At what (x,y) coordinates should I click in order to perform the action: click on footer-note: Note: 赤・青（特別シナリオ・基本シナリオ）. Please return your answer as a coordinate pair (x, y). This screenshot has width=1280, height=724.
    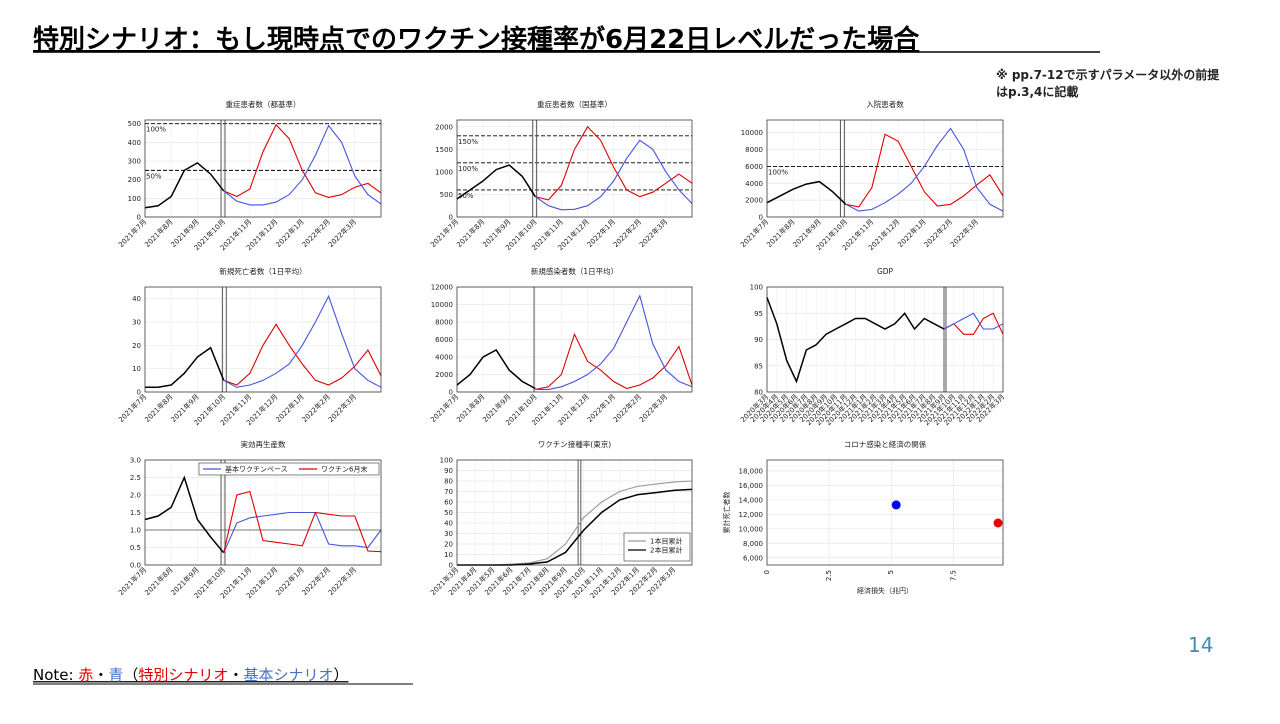
    Looking at the image, I should click on (190, 675).